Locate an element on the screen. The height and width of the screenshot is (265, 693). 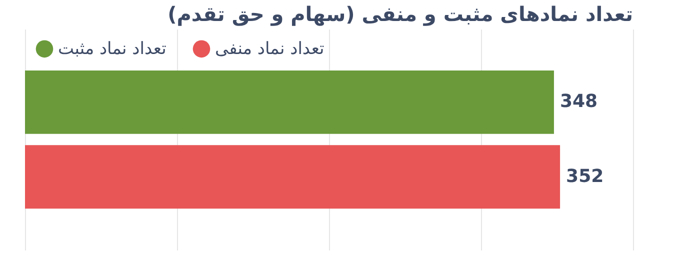
data-label: 348 is located at coordinates (579, 101).